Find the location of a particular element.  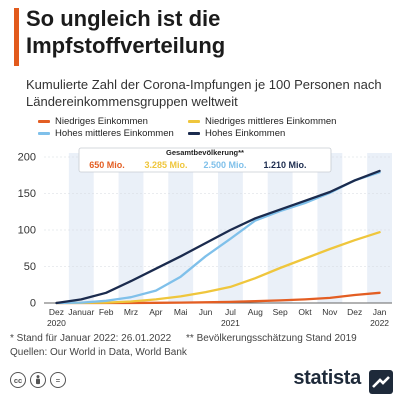

x-tick-label: Aug is located at coordinates (255, 312).